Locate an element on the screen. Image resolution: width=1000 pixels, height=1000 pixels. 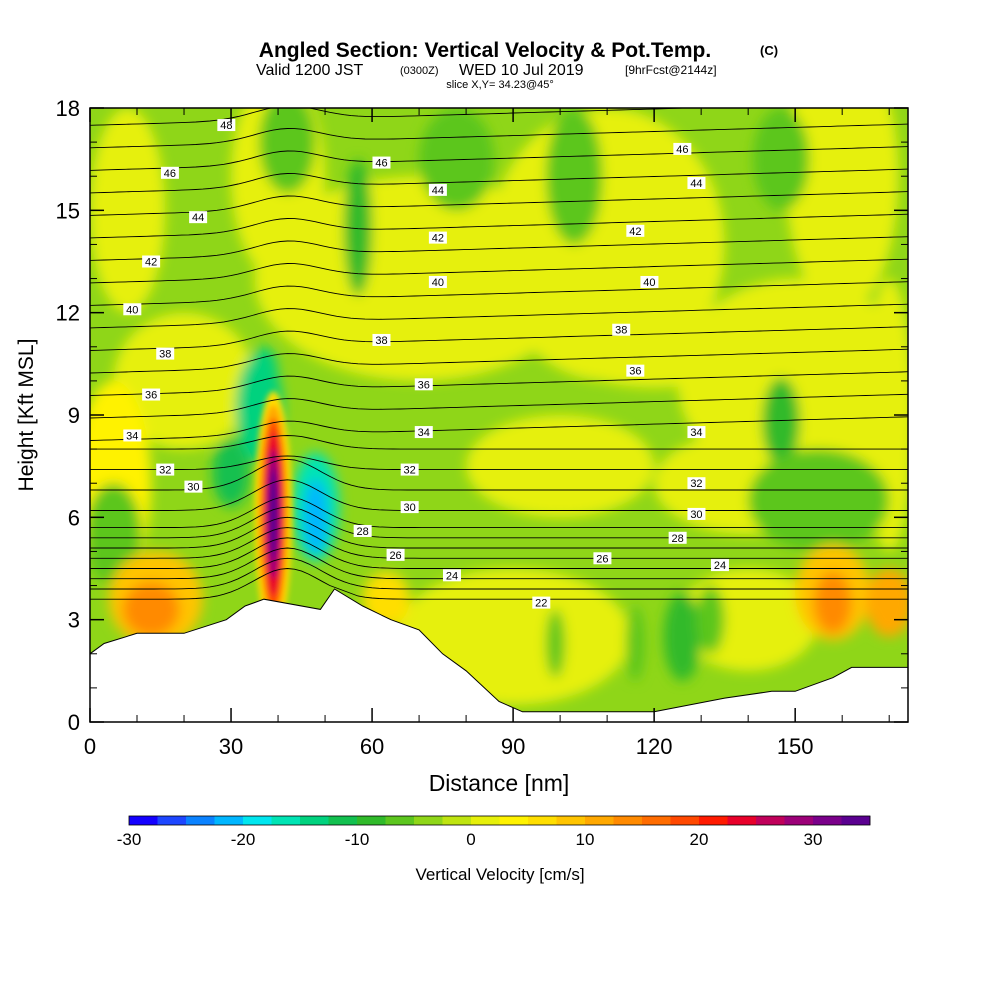
colorbar: -30 -20 -10 0 10 20 30 is located at coordinates (494, 832).